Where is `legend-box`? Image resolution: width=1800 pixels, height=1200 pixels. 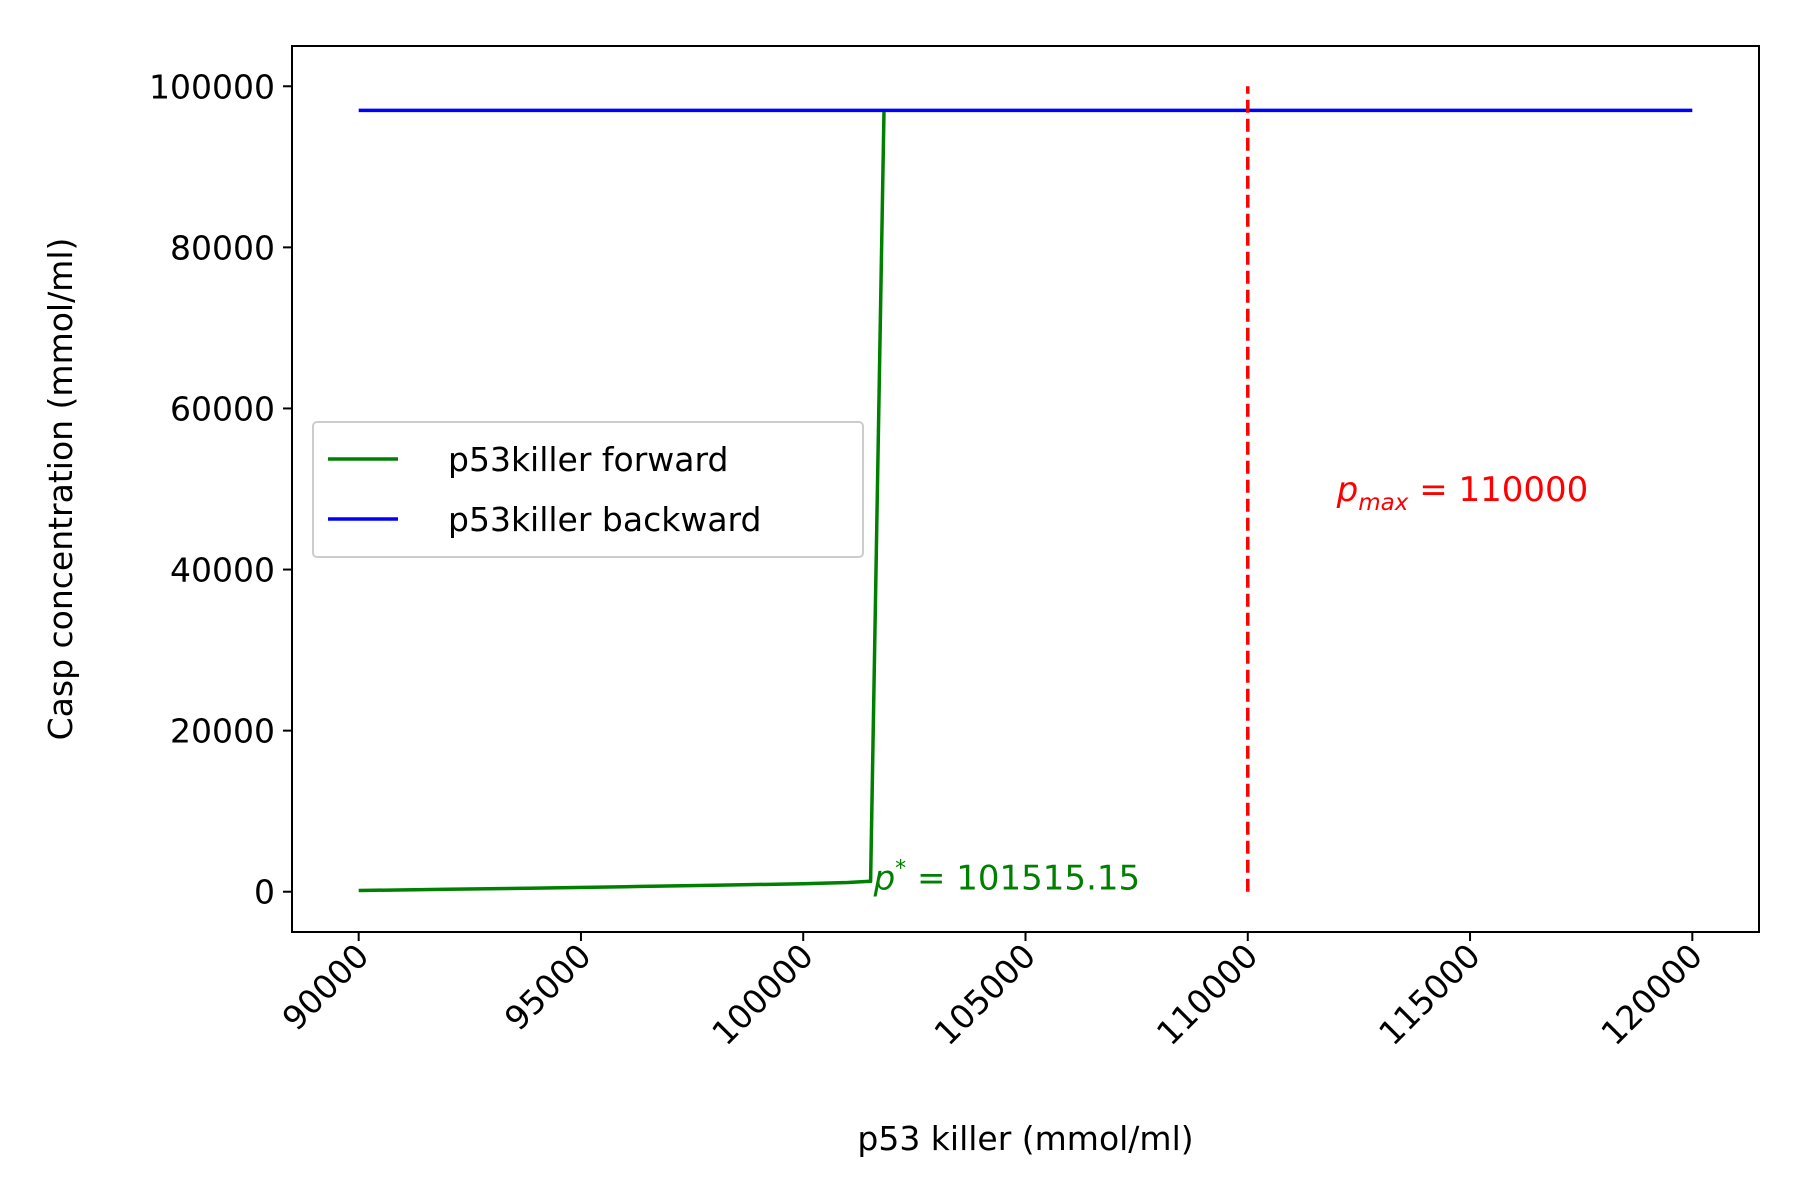 legend-box is located at coordinates (588, 489).